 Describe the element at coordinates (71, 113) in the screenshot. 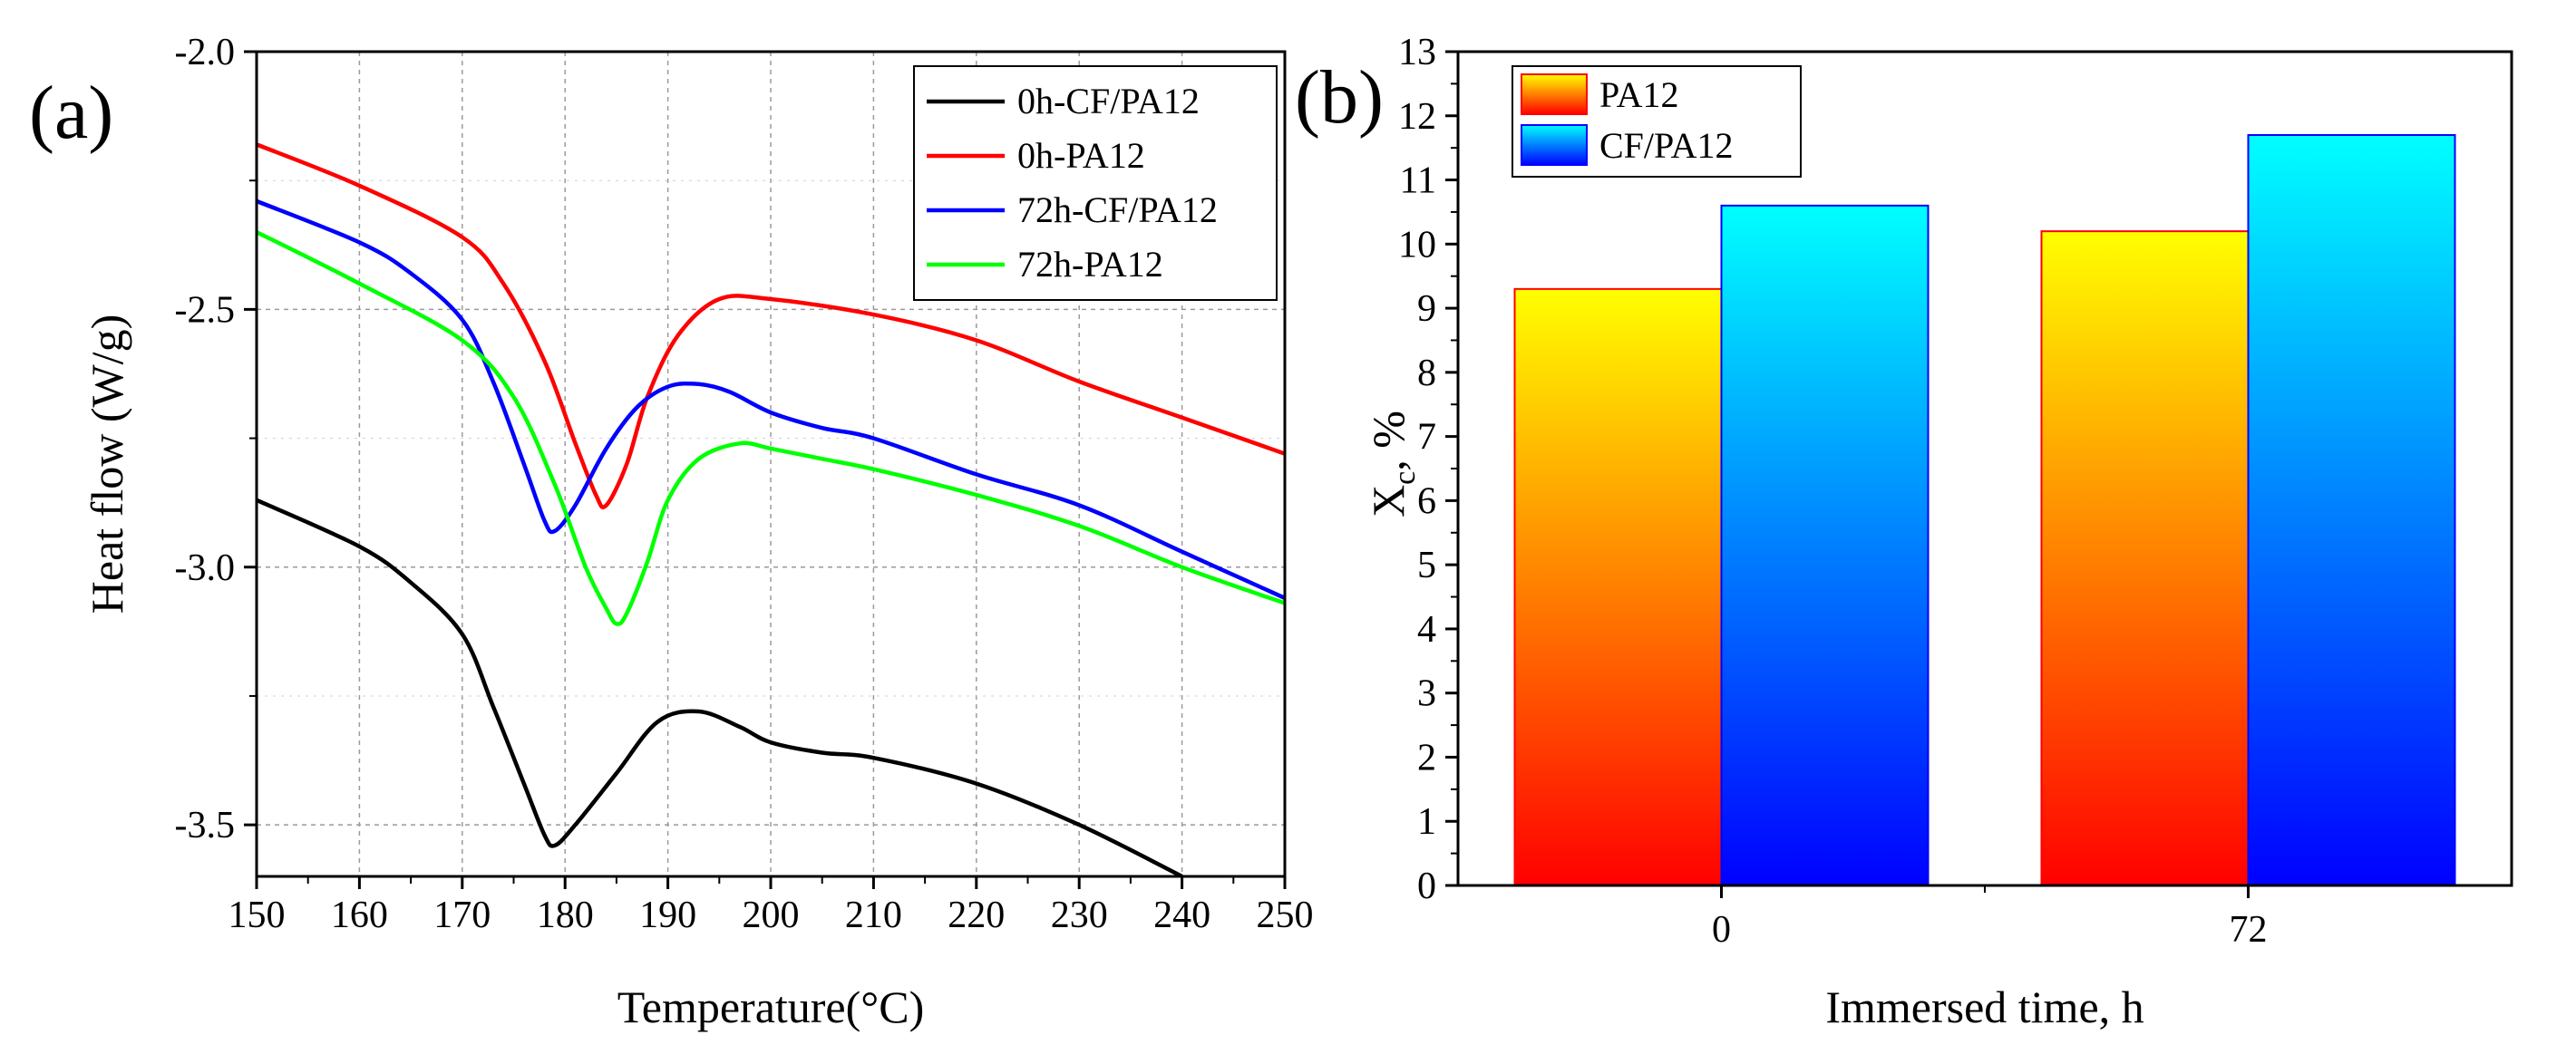

I see `panel-a-label: (a)` at that location.